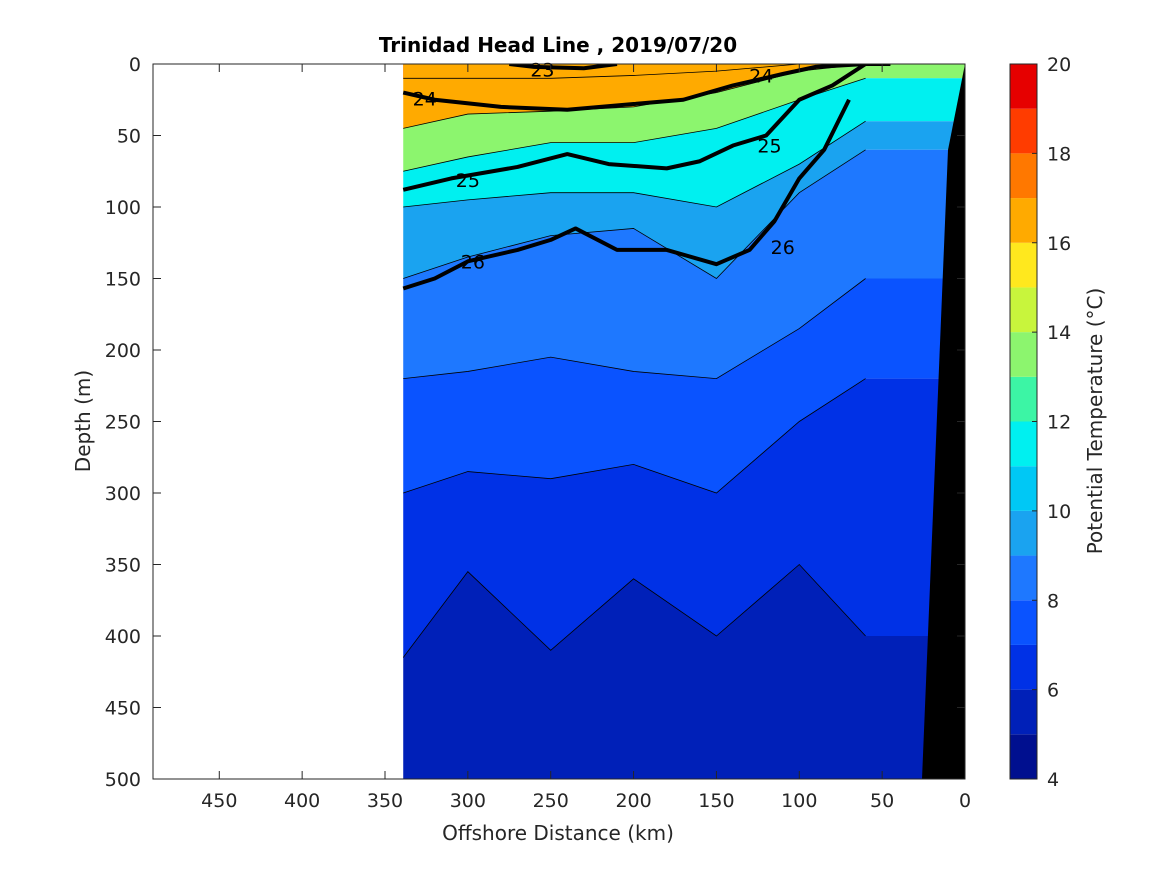 The height and width of the screenshot is (875, 1167). What do you see at coordinates (123, 423) in the screenshot?
I see `y-tick-label: 250` at bounding box center [123, 423].